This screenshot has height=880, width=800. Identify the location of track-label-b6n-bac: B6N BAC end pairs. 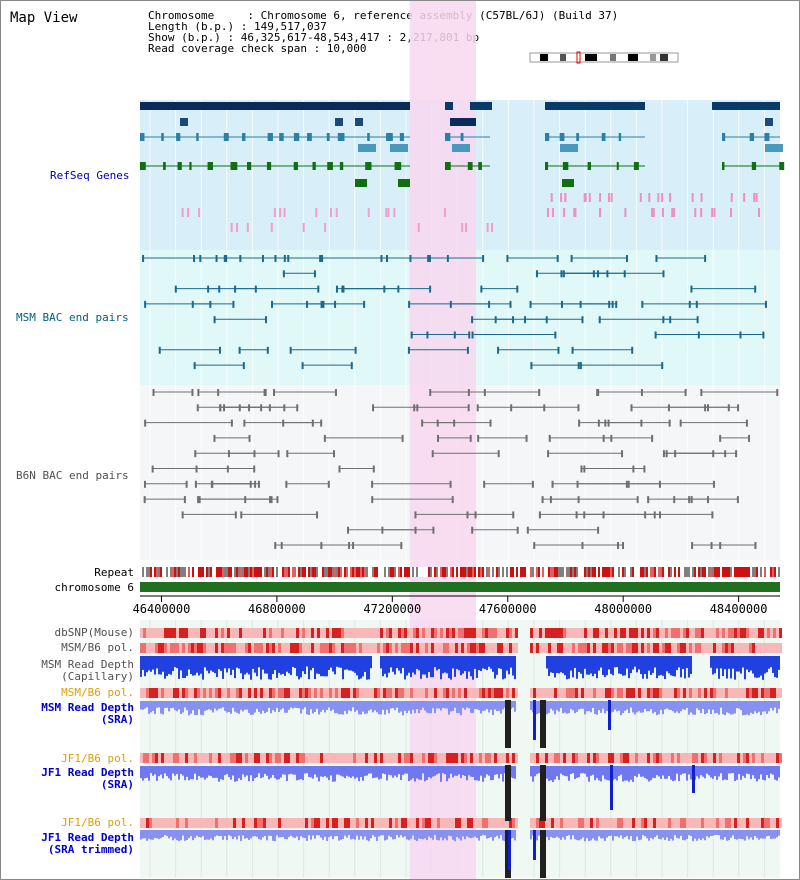
(72, 475).